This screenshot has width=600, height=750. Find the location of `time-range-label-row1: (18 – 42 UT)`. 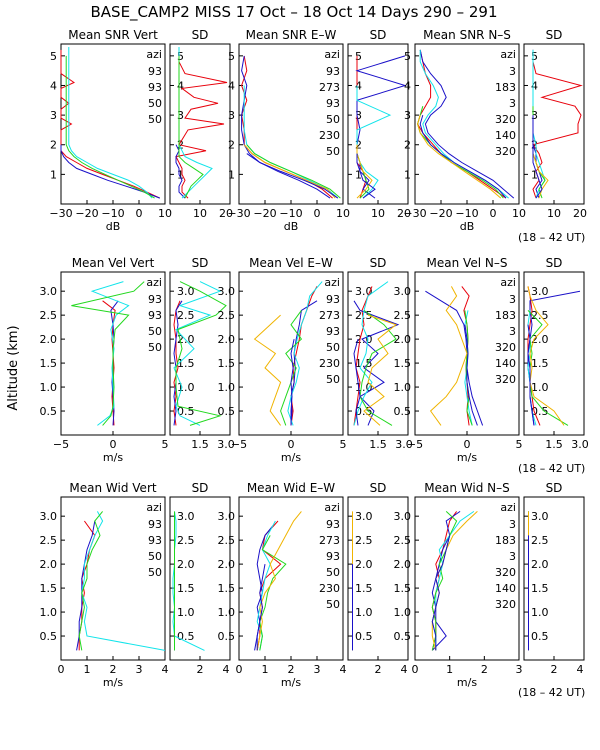

time-range-label-row1: (18 – 42 UT) is located at coordinates (551, 237).